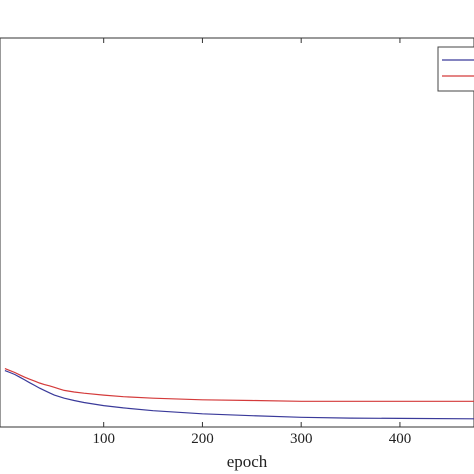 This screenshot has height=474, width=474. I want to click on x-axis-label: epoch, so click(247, 461).